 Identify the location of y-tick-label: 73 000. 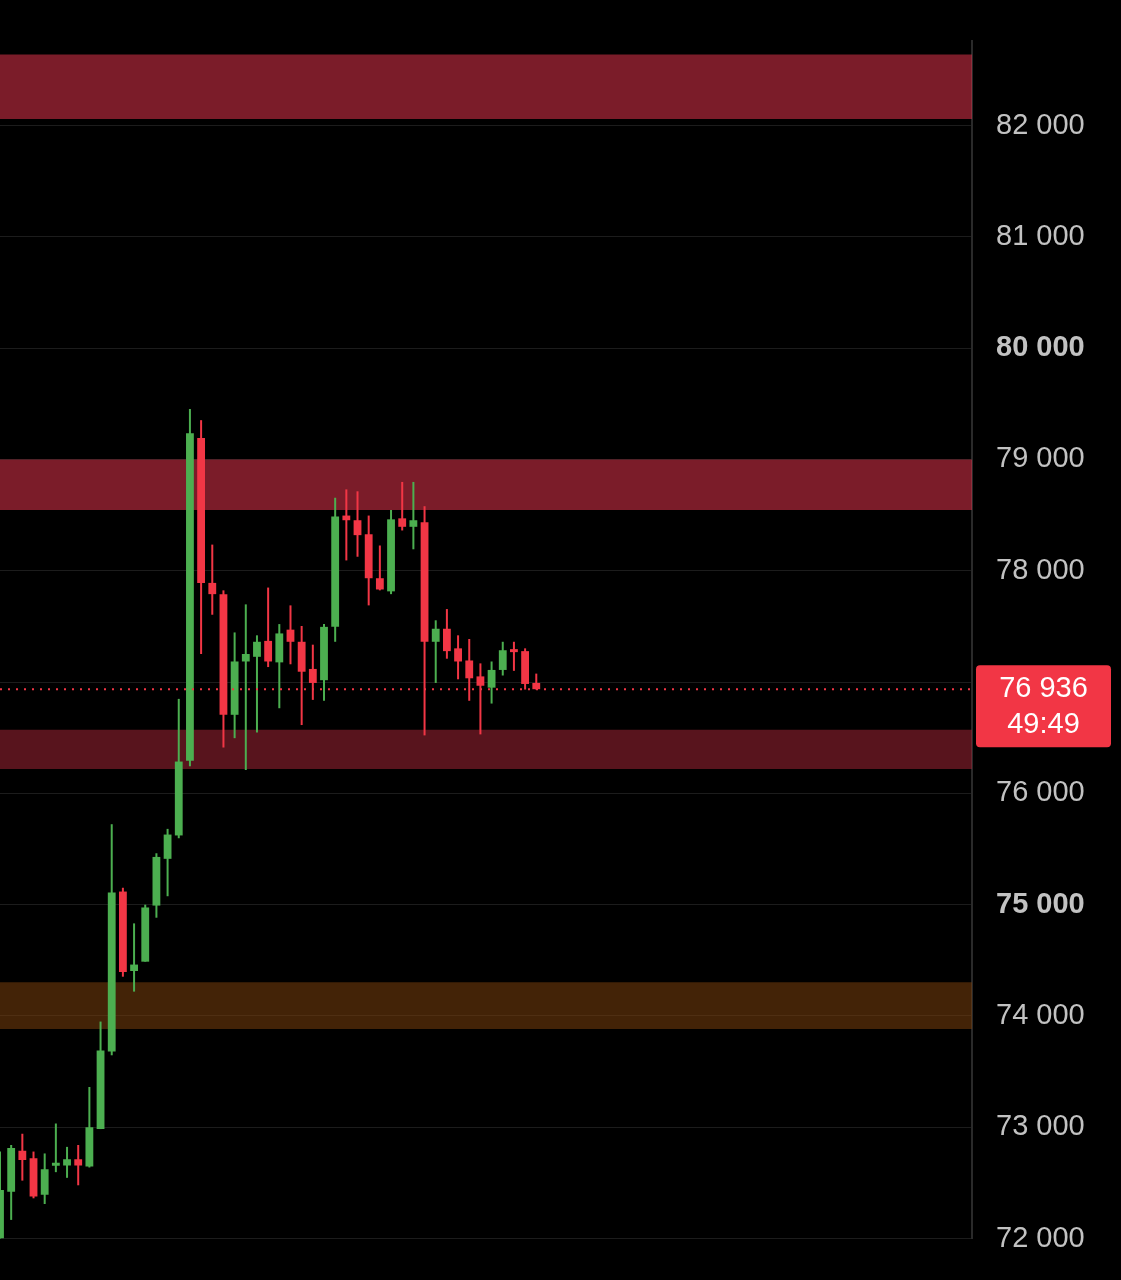
(1040, 1125).